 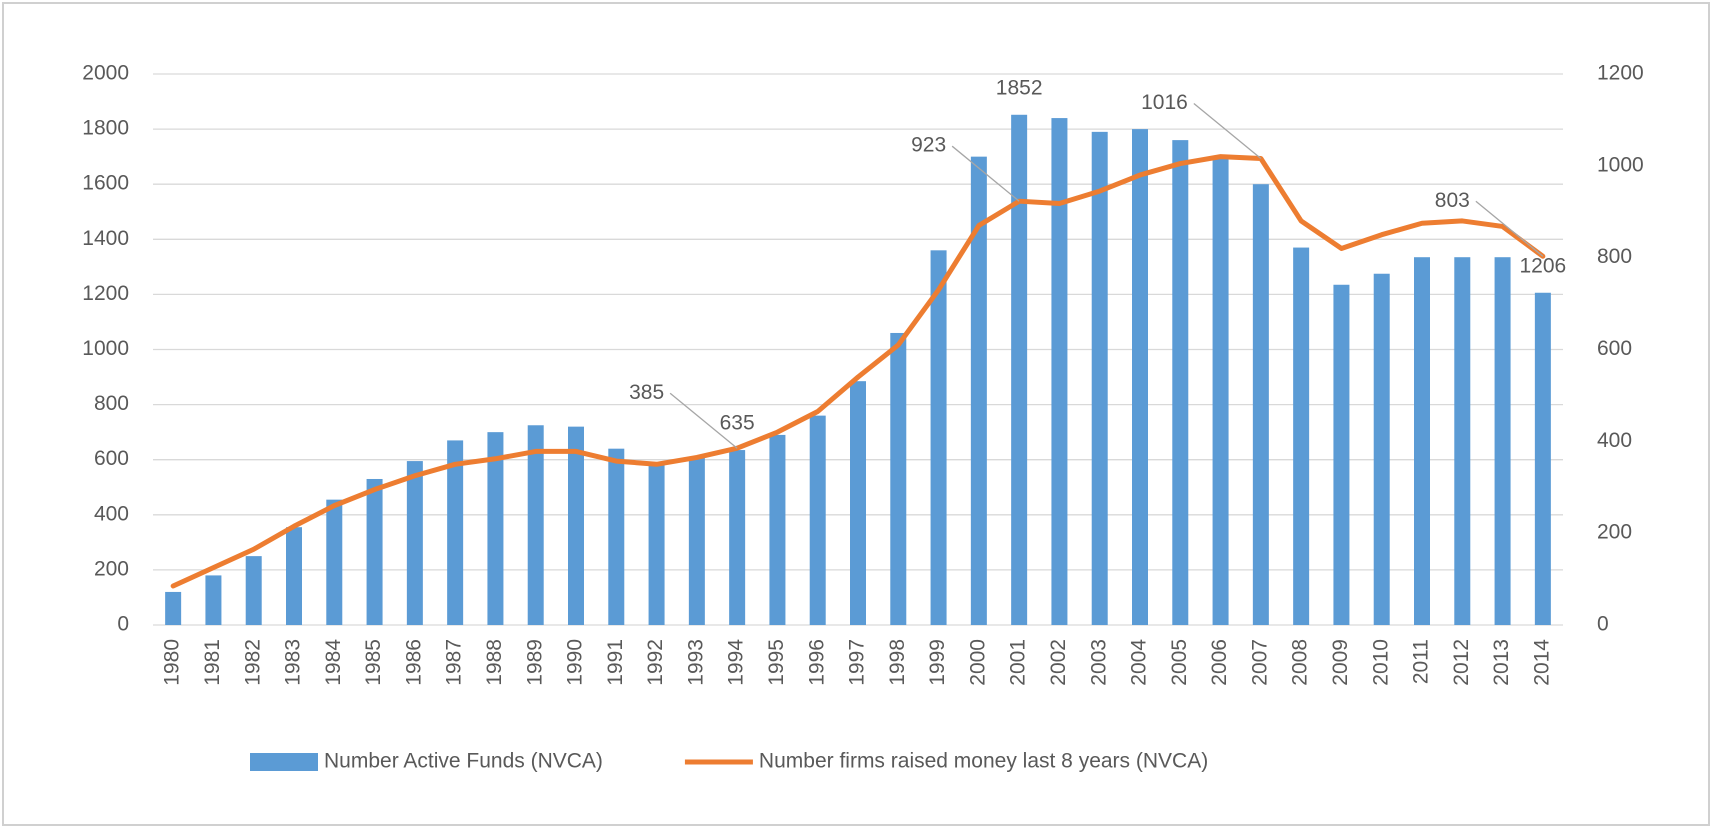 What do you see at coordinates (284, 762) in the screenshot?
I see `legend-swatch` at bounding box center [284, 762].